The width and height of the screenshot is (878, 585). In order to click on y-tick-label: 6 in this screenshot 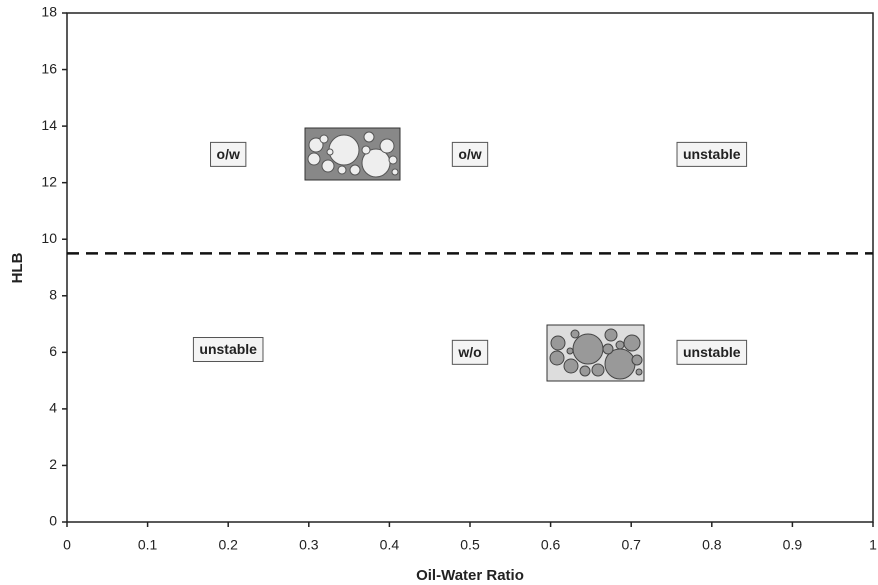, I will do `click(53, 351)`.